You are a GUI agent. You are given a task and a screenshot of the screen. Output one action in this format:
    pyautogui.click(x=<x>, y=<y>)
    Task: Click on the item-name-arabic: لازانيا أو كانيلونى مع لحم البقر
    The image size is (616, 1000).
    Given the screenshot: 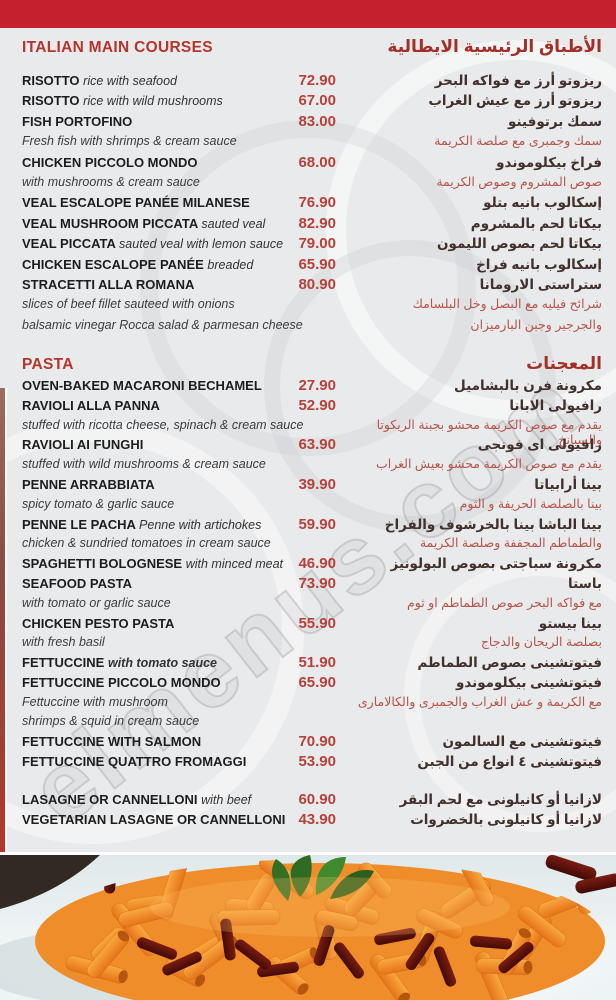 What is the action you would take?
    pyautogui.click(x=500, y=800)
    